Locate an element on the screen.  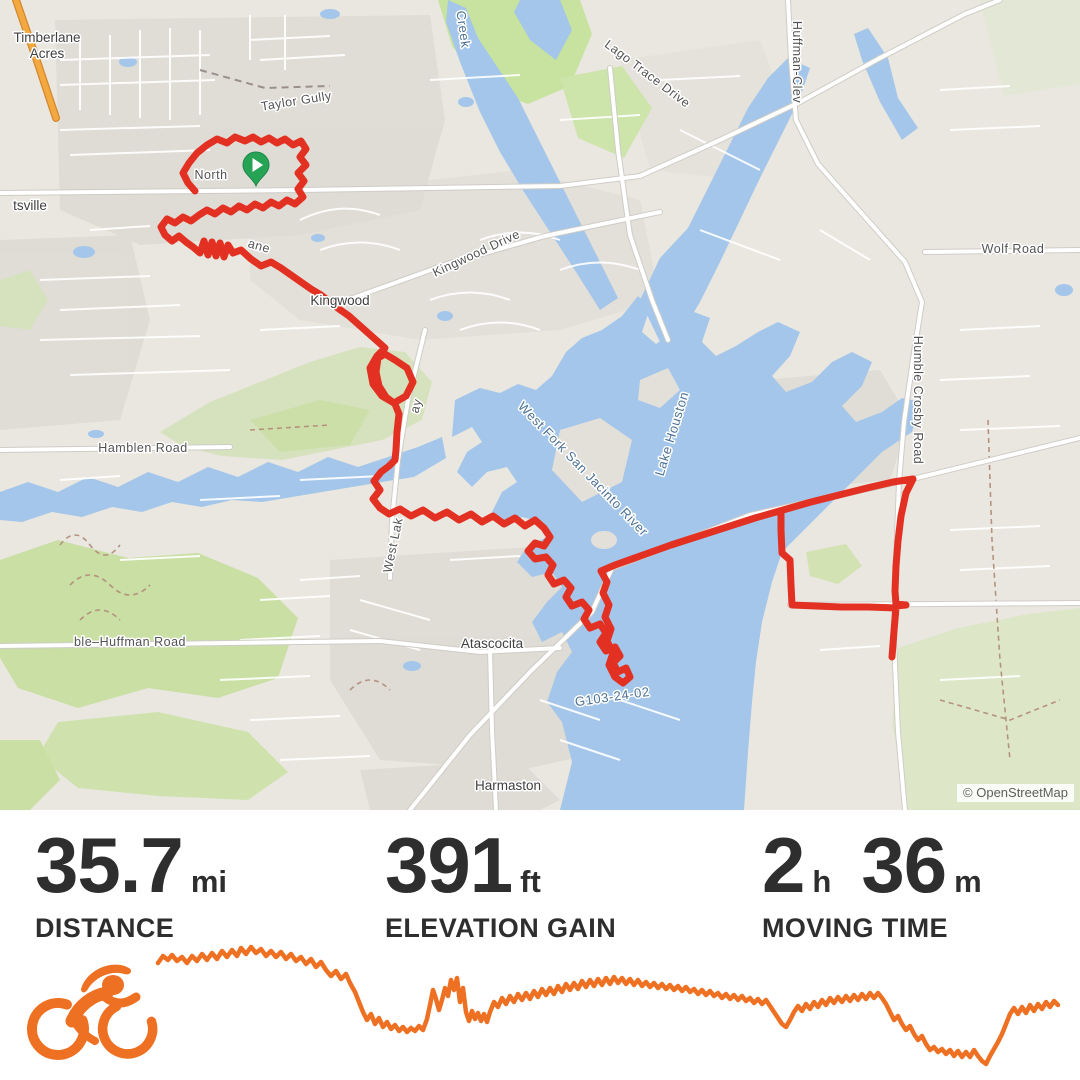
map-label: ay is located at coordinates (416, 406).